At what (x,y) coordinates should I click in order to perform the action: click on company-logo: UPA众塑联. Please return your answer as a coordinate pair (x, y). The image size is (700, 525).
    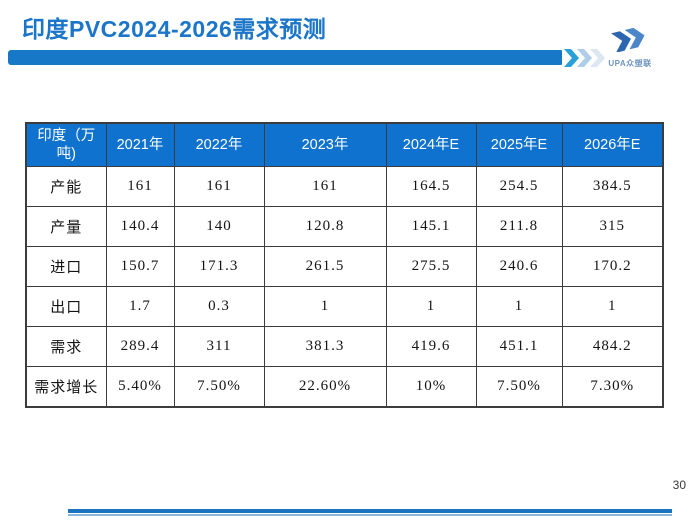
    Looking at the image, I should click on (630, 47).